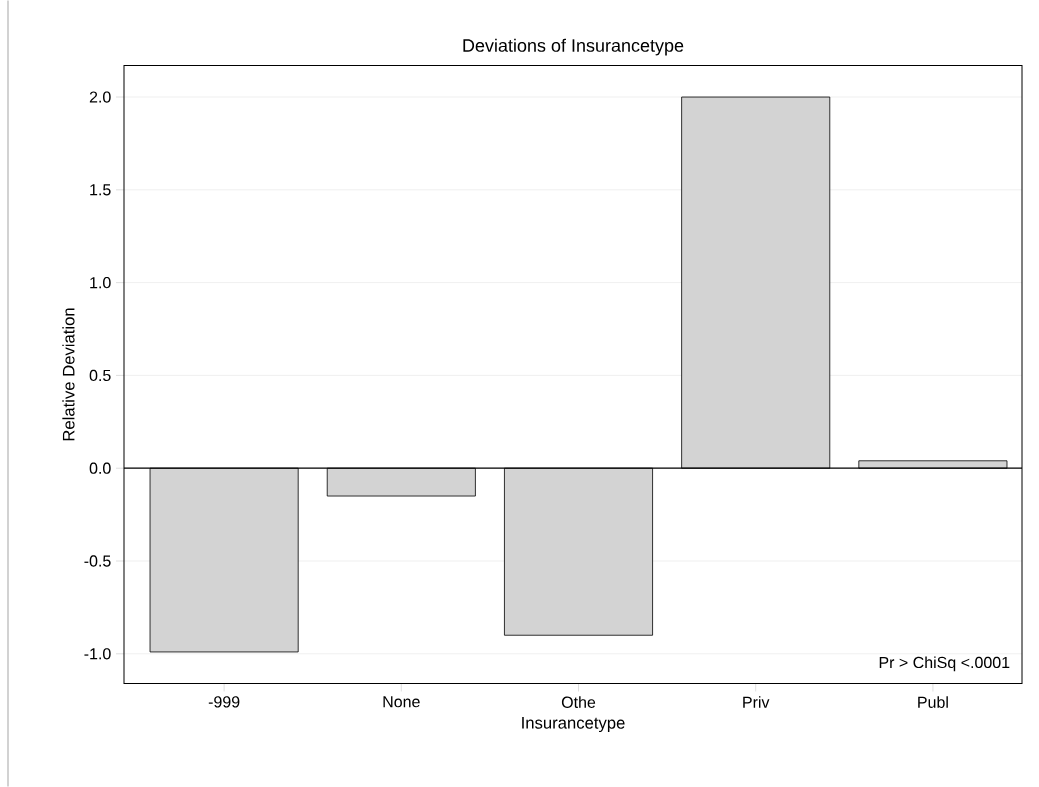 The image size is (1039, 787). Describe the element at coordinates (68, 374) in the screenshot. I see `y-axis-title: Relative Deviation` at that location.